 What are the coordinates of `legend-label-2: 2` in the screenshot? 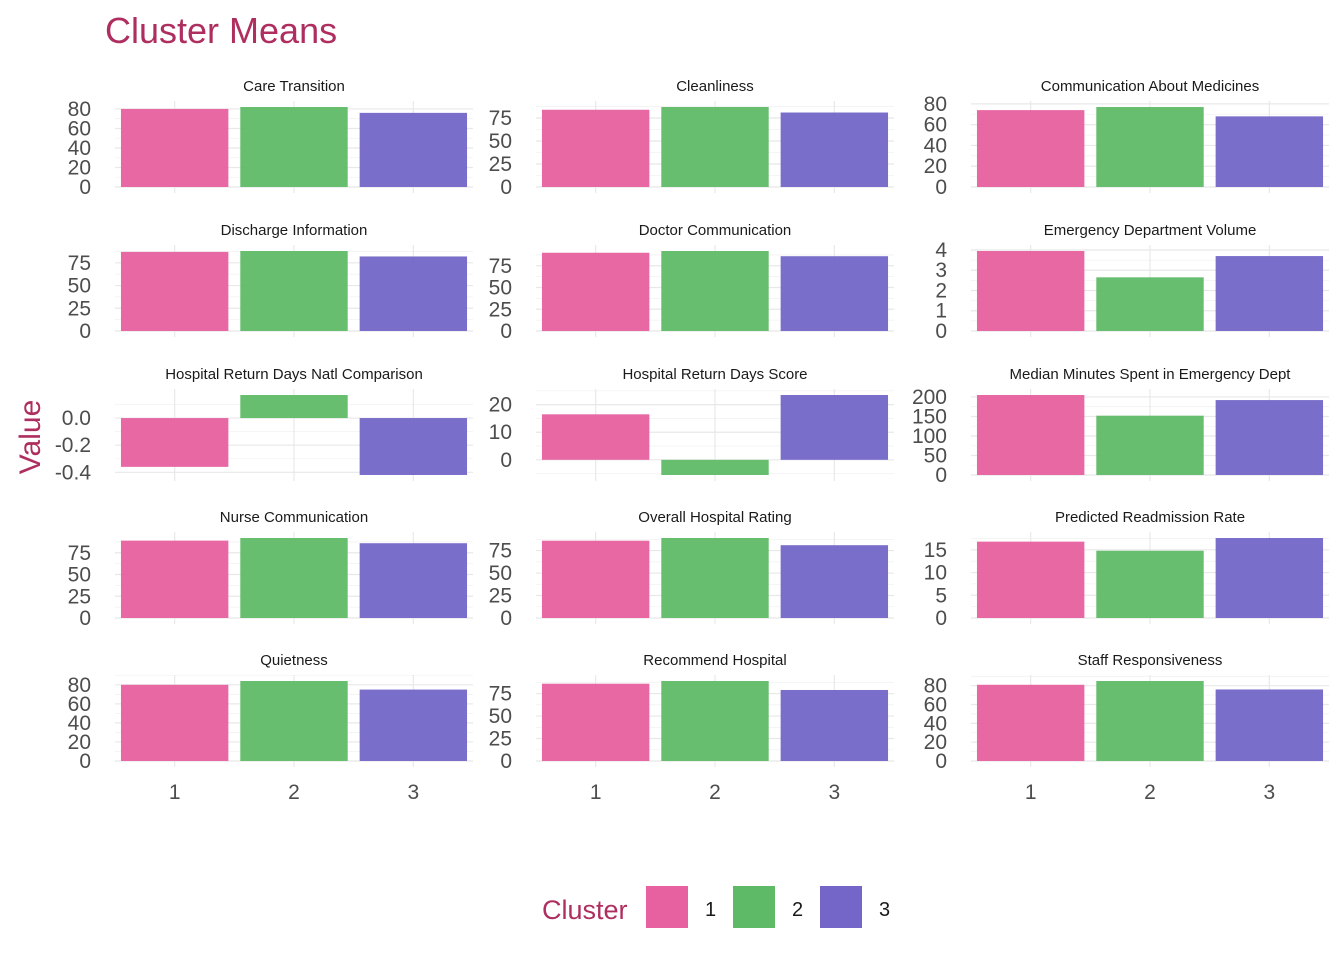 It's located at (797, 910).